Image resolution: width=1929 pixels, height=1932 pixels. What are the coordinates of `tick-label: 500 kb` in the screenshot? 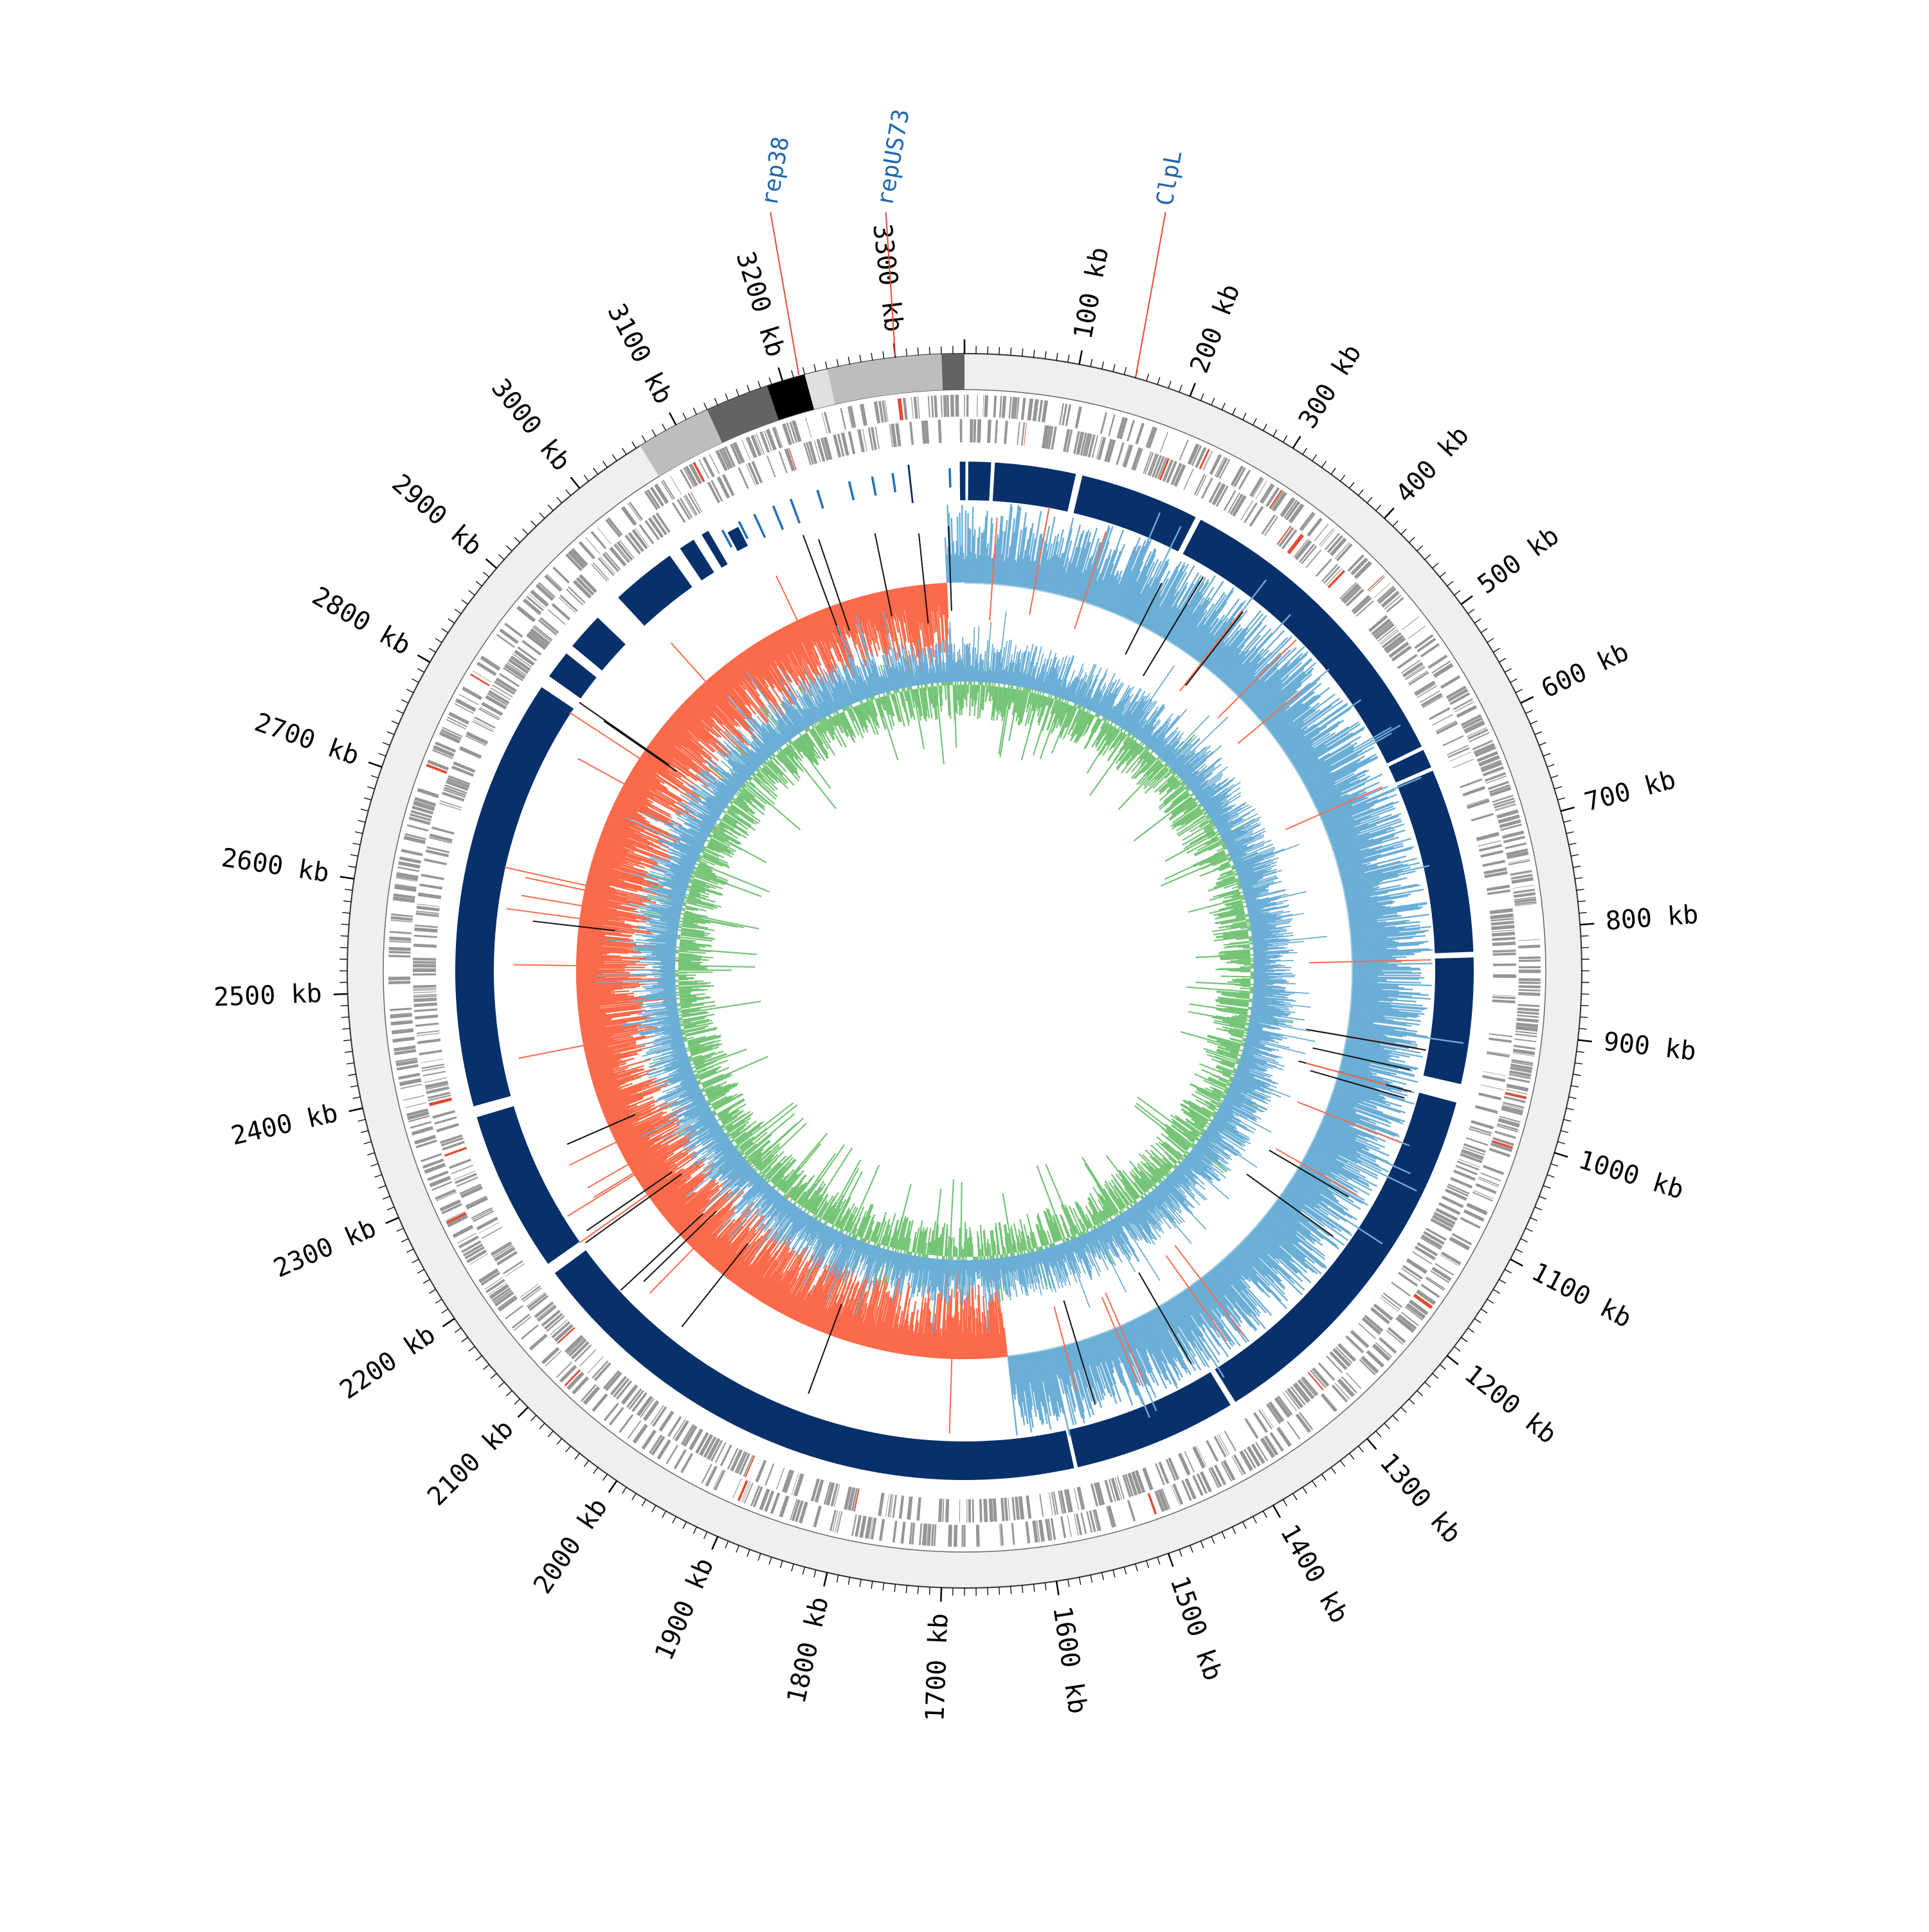 It's located at (1518, 560).